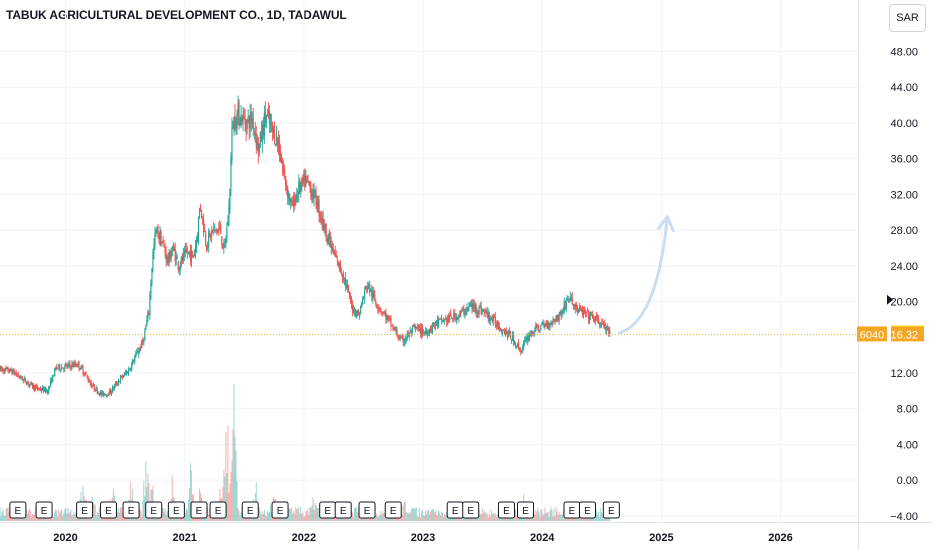  Describe the element at coordinates (904, 53) in the screenshot. I see `y-tick-label: 48.00` at that location.